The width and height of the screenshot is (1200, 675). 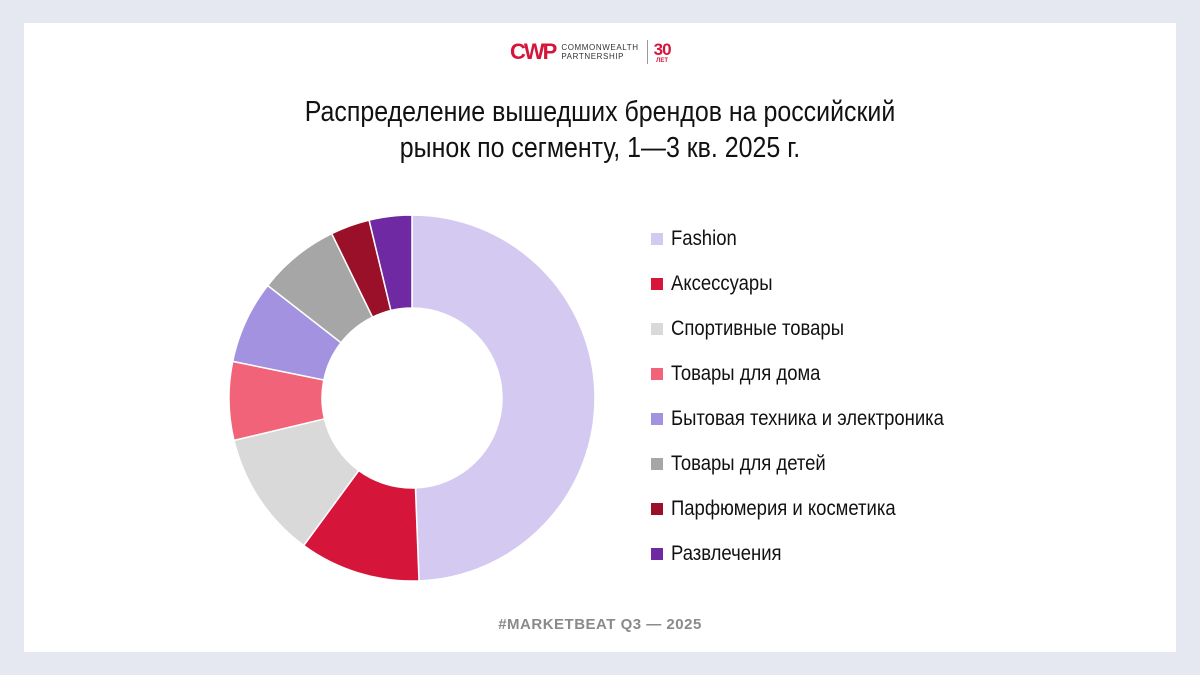 I want to click on anniversary-badge: 30 ЛЕТ, so click(x=662, y=51).